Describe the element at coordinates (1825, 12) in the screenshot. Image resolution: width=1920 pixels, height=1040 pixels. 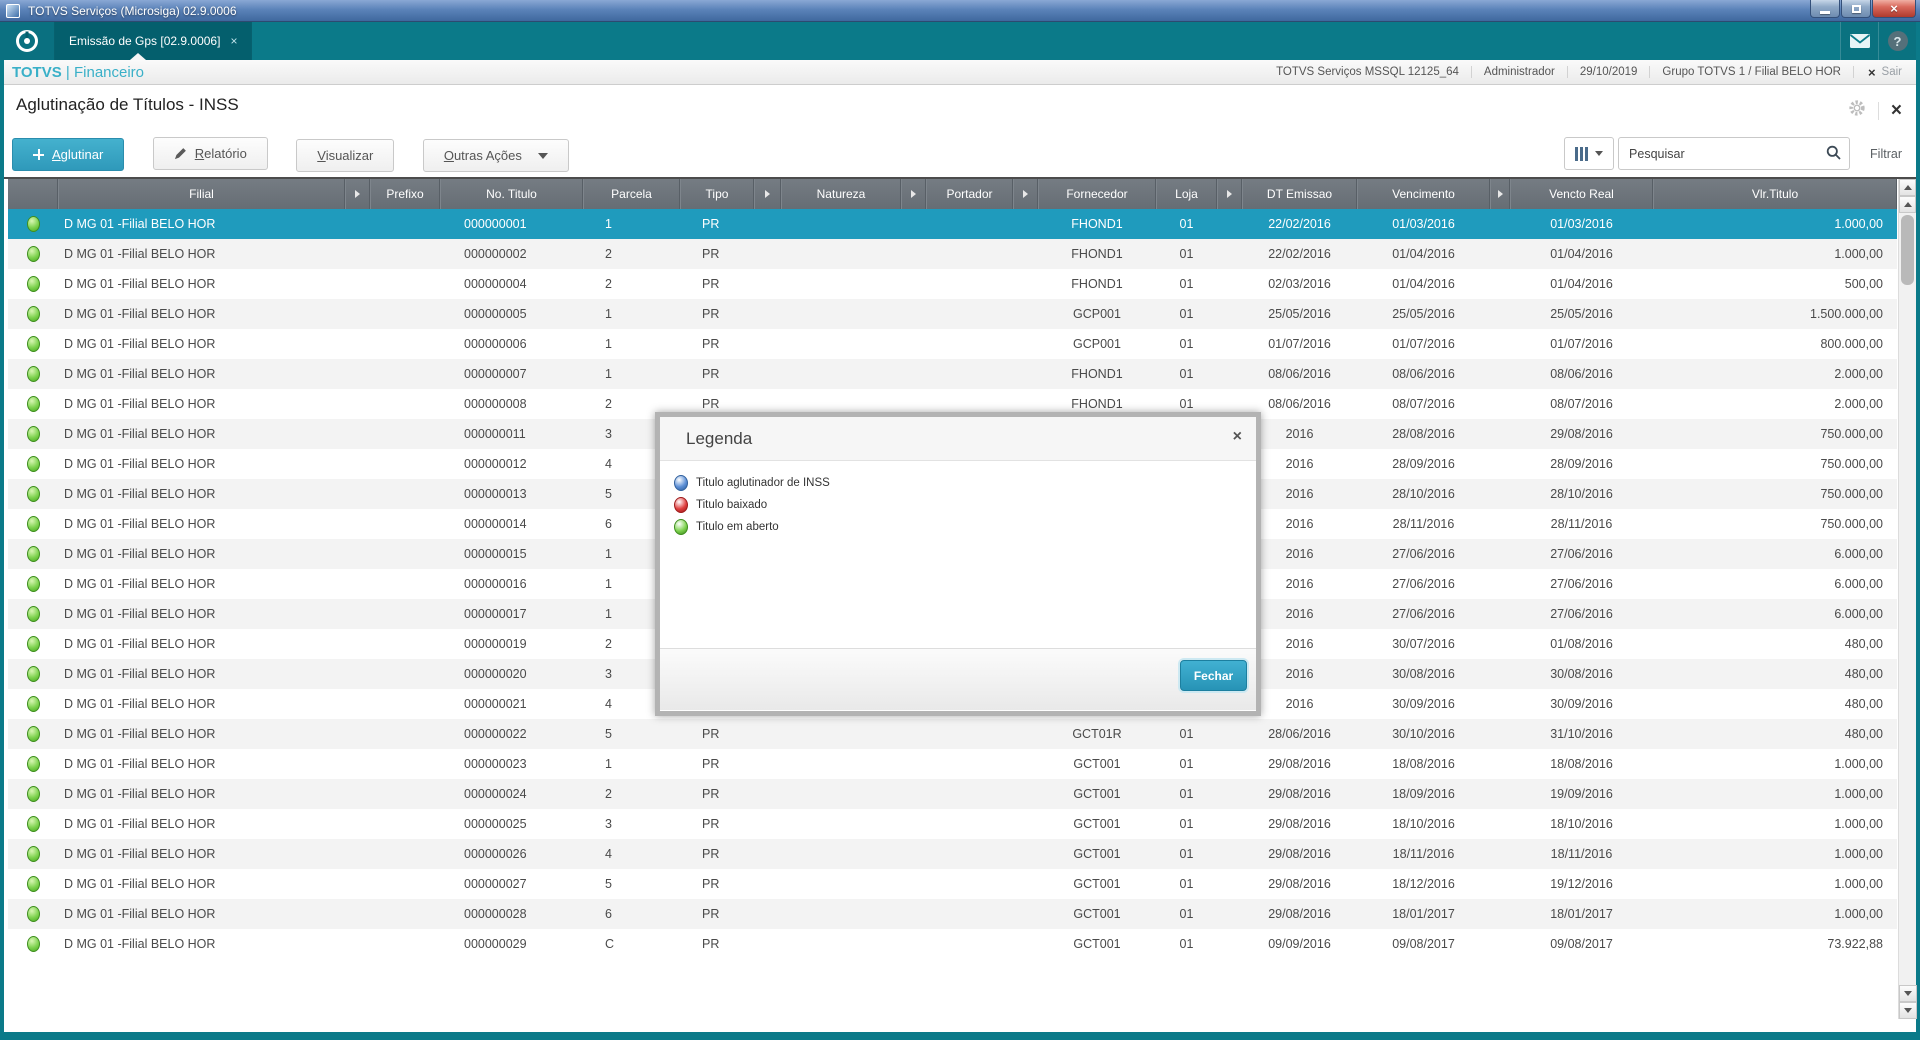
I see `minimize-icon` at that location.